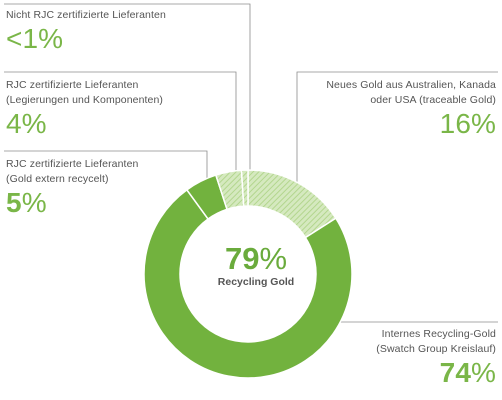 Image resolution: width=502 pixels, height=400 pixels. I want to click on donut-center-label: 79% Recycling Gold, so click(256, 266).